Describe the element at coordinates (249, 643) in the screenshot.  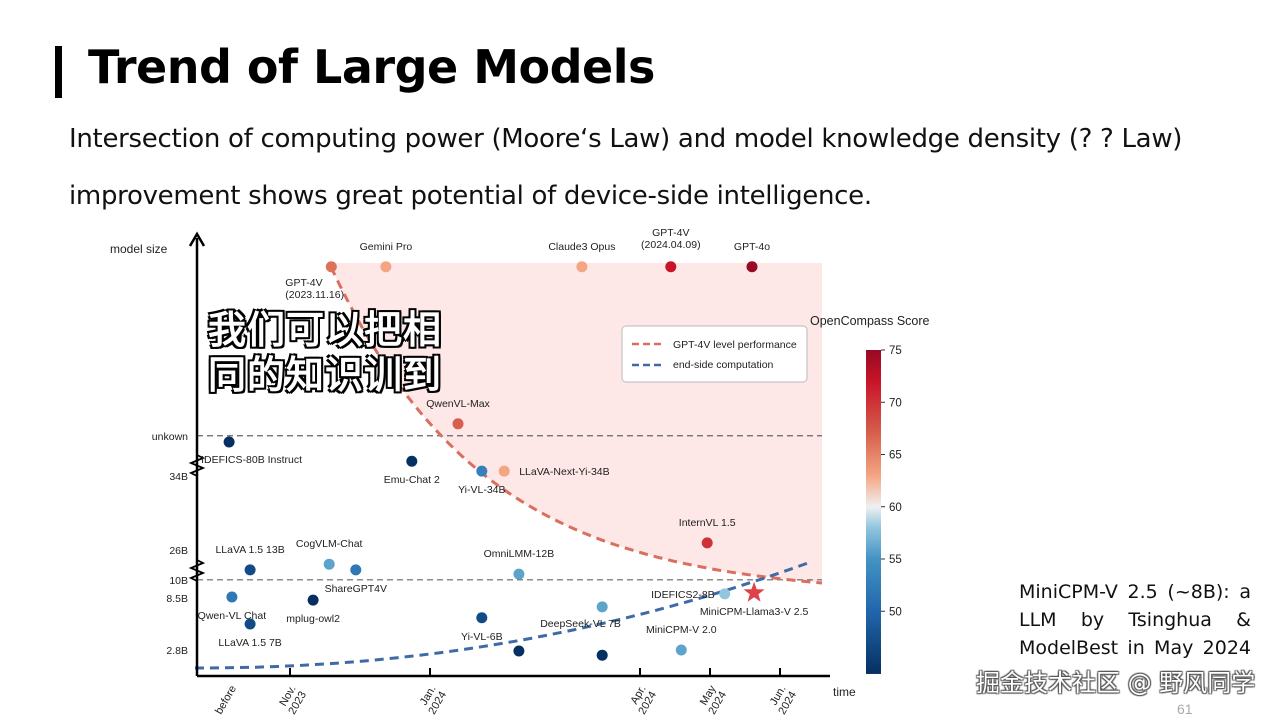
I see `point-label: LLaVA 1.5 7B` at that location.